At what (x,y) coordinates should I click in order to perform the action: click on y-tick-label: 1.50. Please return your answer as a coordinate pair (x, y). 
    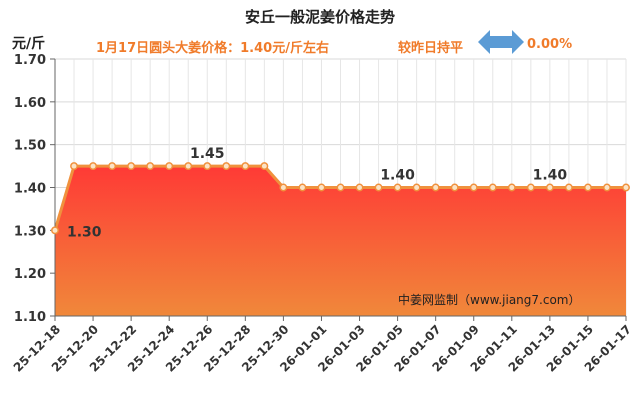
    Looking at the image, I should click on (30, 146).